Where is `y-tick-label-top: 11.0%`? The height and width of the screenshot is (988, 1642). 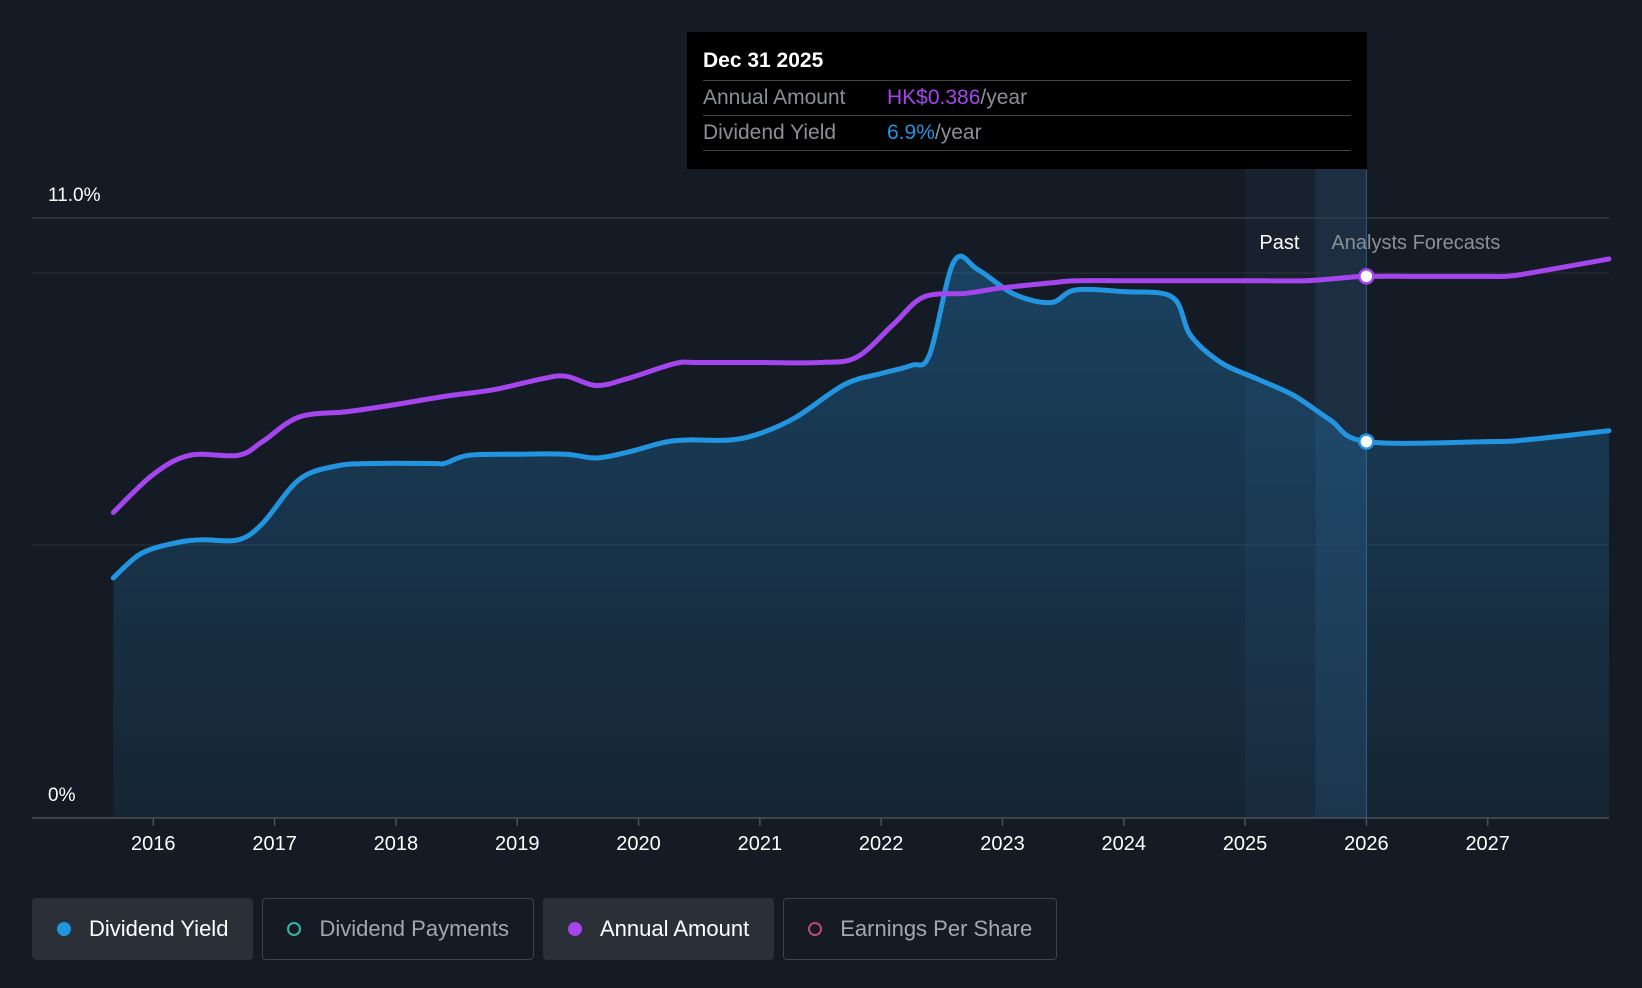 y-tick-label-top: 11.0% is located at coordinates (74, 195).